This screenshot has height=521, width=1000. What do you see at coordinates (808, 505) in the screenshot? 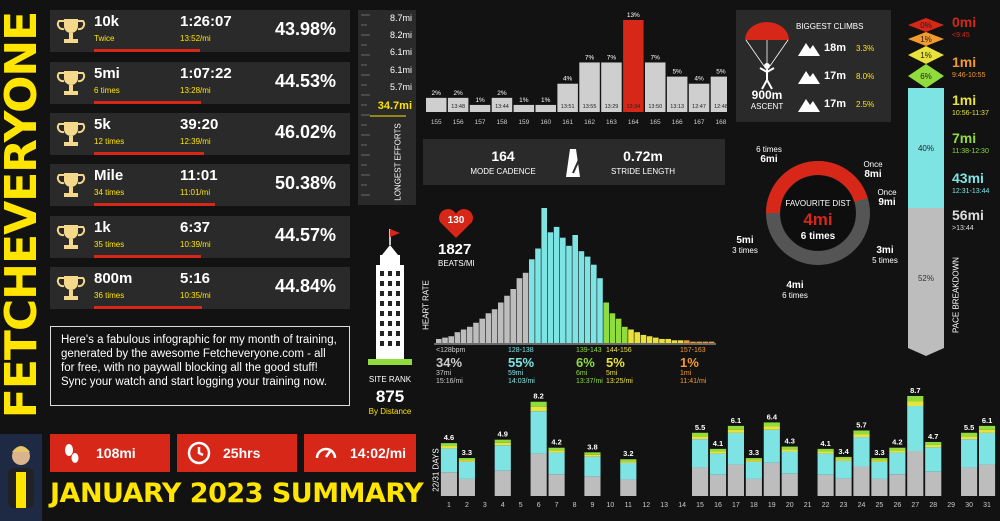
I see `day-tick-label: 21` at bounding box center [808, 505].